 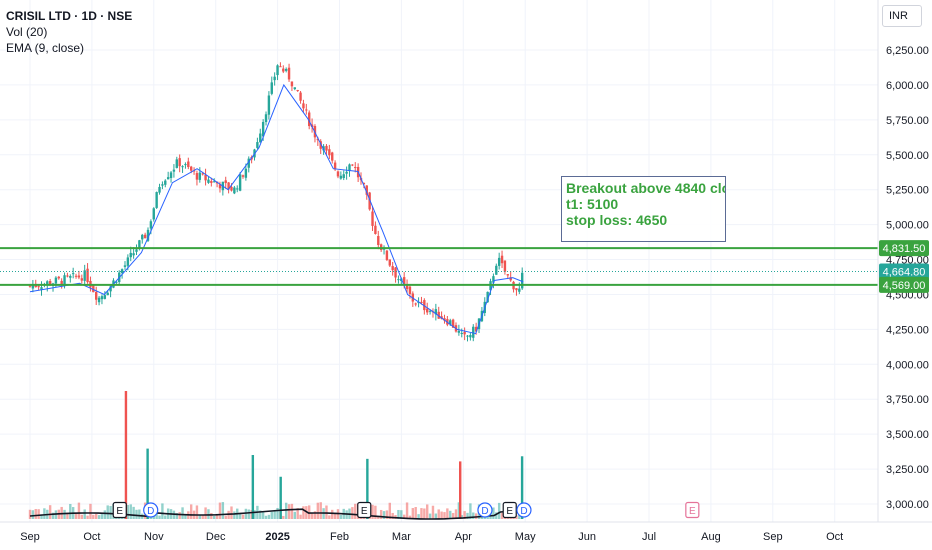 I want to click on earnings-marker, so click(x=119, y=510).